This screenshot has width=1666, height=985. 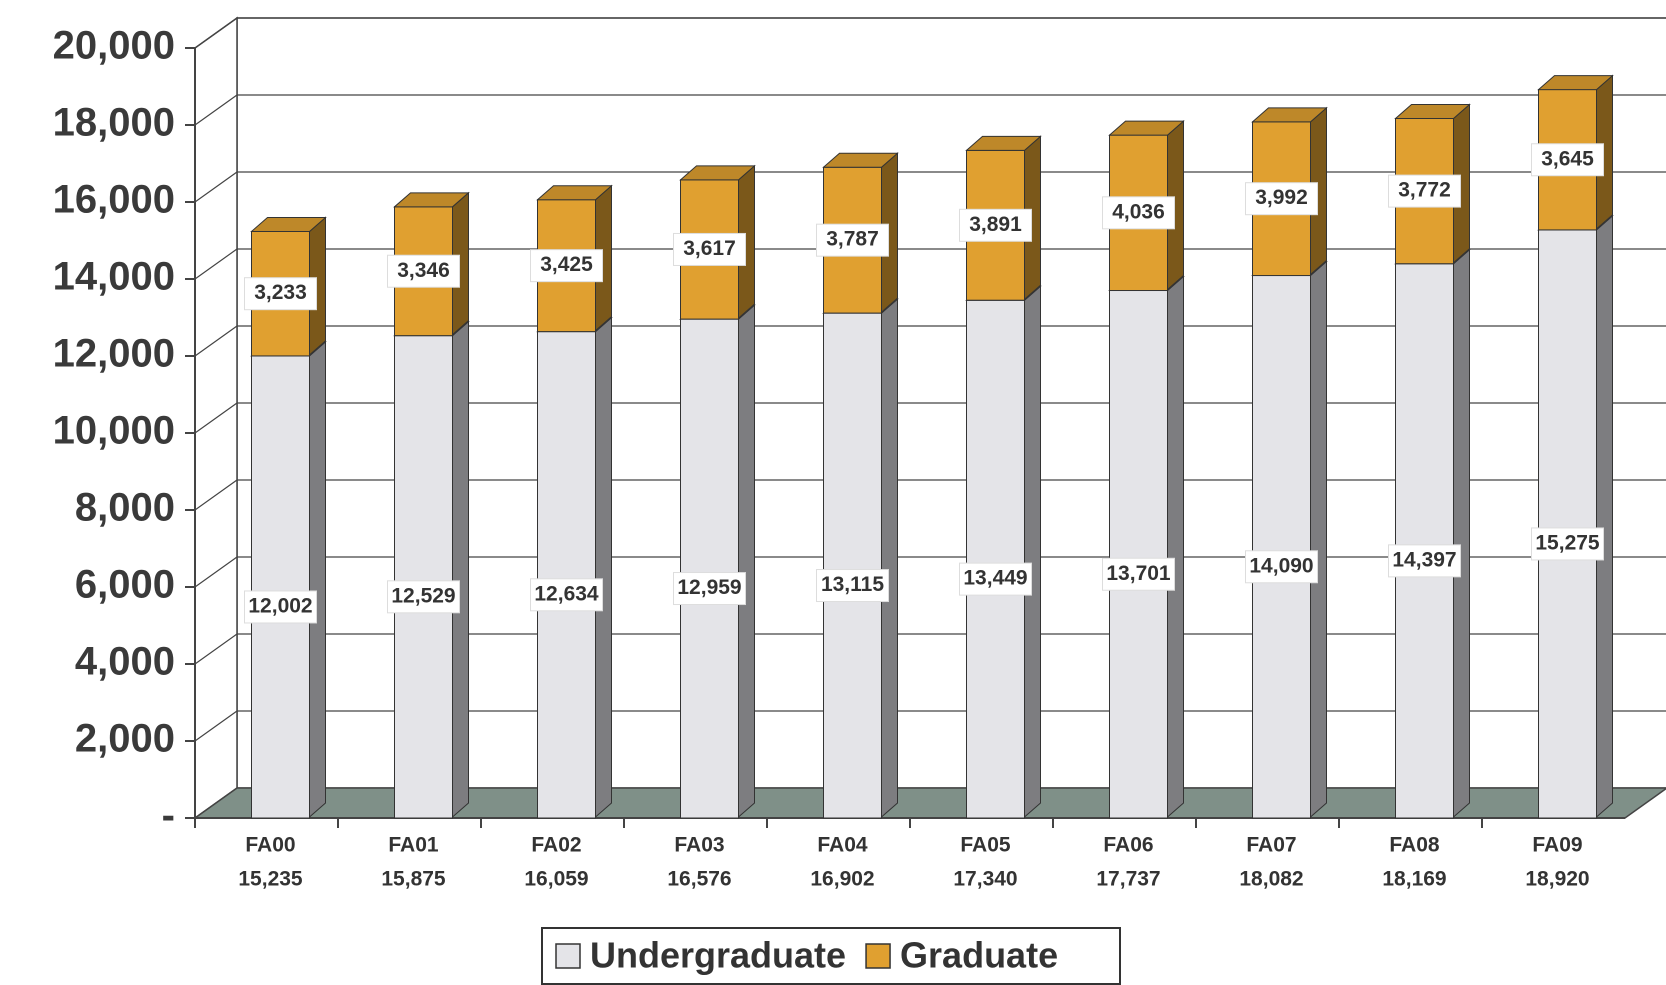 I want to click on y-tick-label: 16,000, so click(x=114, y=200).